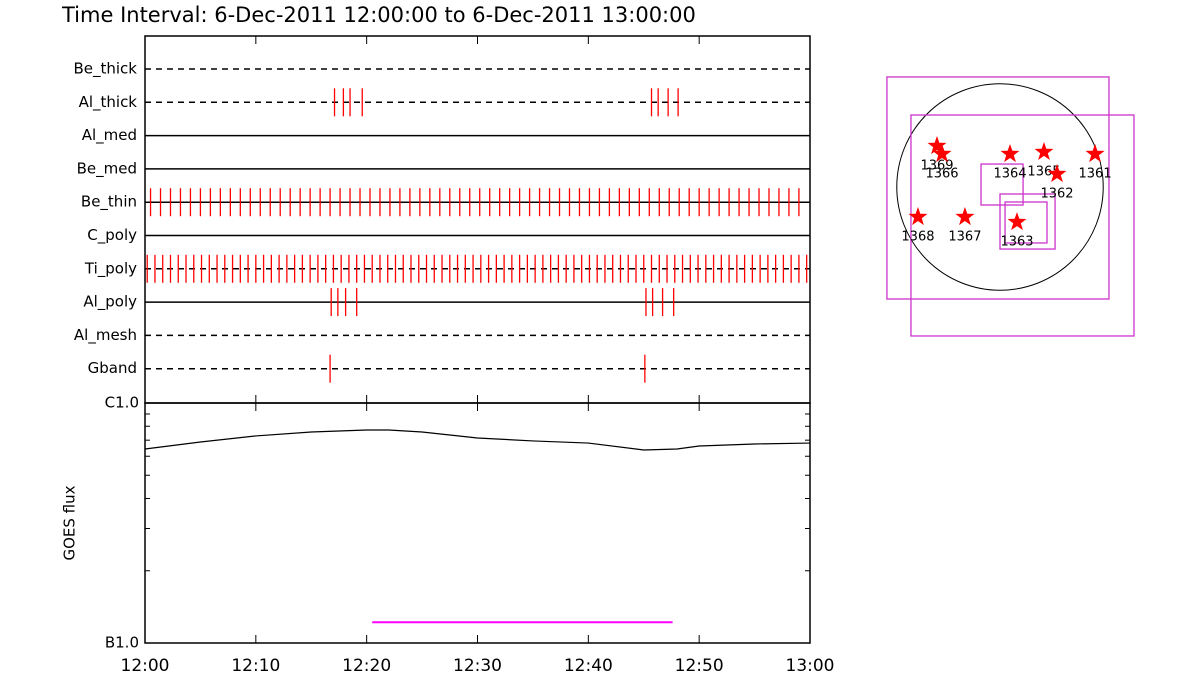 The height and width of the screenshot is (700, 1200). What do you see at coordinates (108, 102) in the screenshot?
I see `row-label: Al_thick` at bounding box center [108, 102].